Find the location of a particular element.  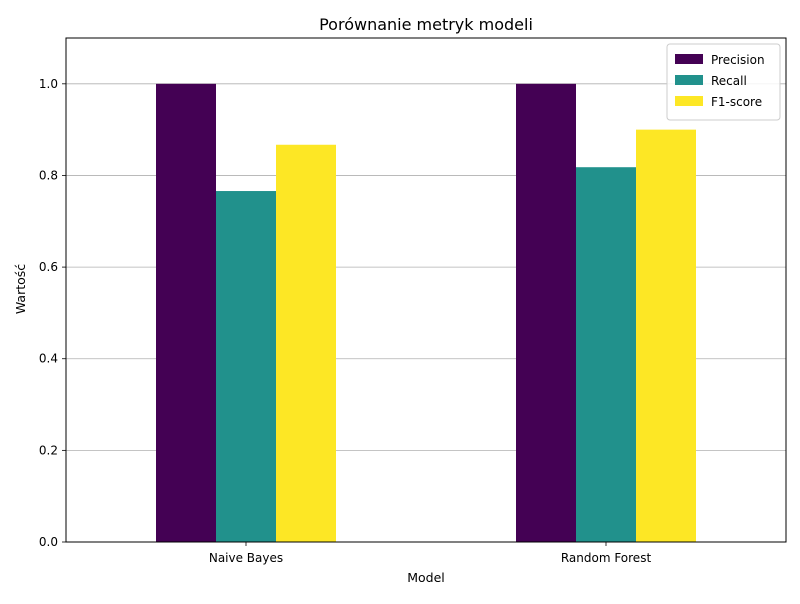

legend-label-recall: Recall is located at coordinates (729, 81).